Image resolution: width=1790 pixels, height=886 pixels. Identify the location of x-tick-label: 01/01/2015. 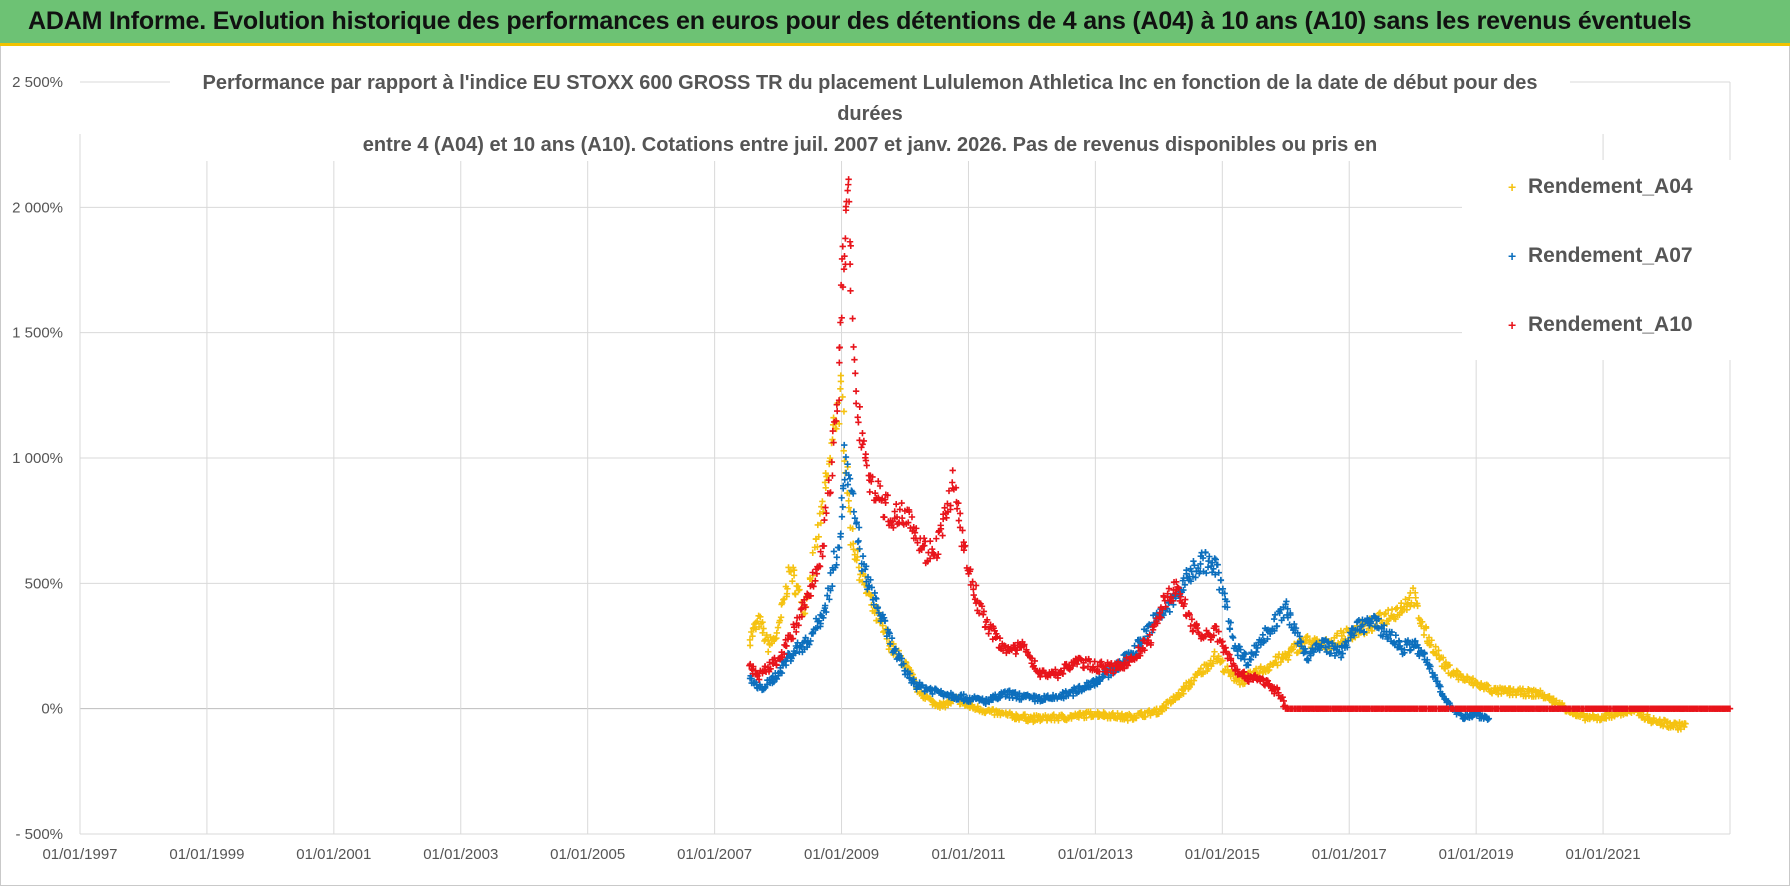
(1222, 854).